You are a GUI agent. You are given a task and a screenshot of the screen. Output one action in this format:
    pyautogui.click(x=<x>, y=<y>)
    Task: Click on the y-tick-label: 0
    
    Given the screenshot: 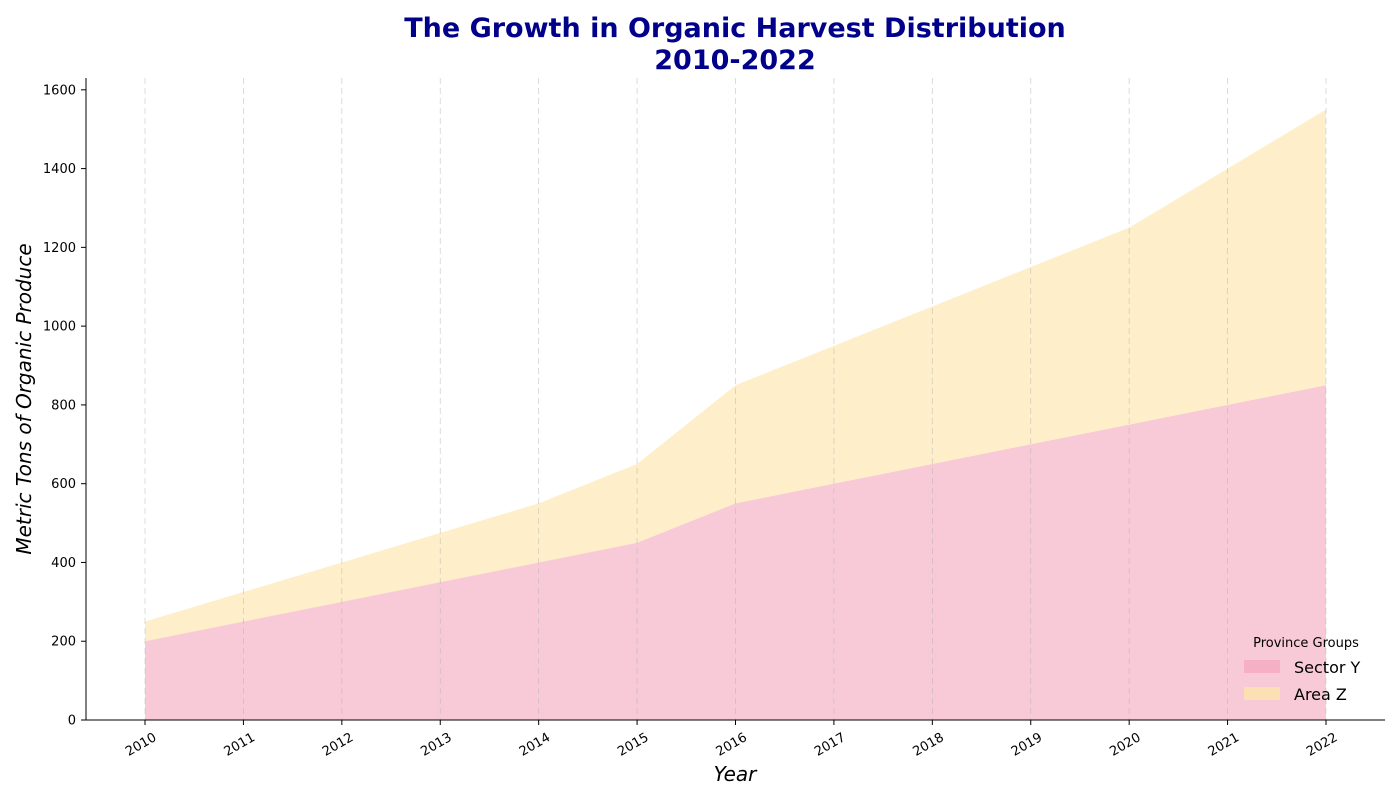 What is the action you would take?
    pyautogui.click(x=72, y=721)
    